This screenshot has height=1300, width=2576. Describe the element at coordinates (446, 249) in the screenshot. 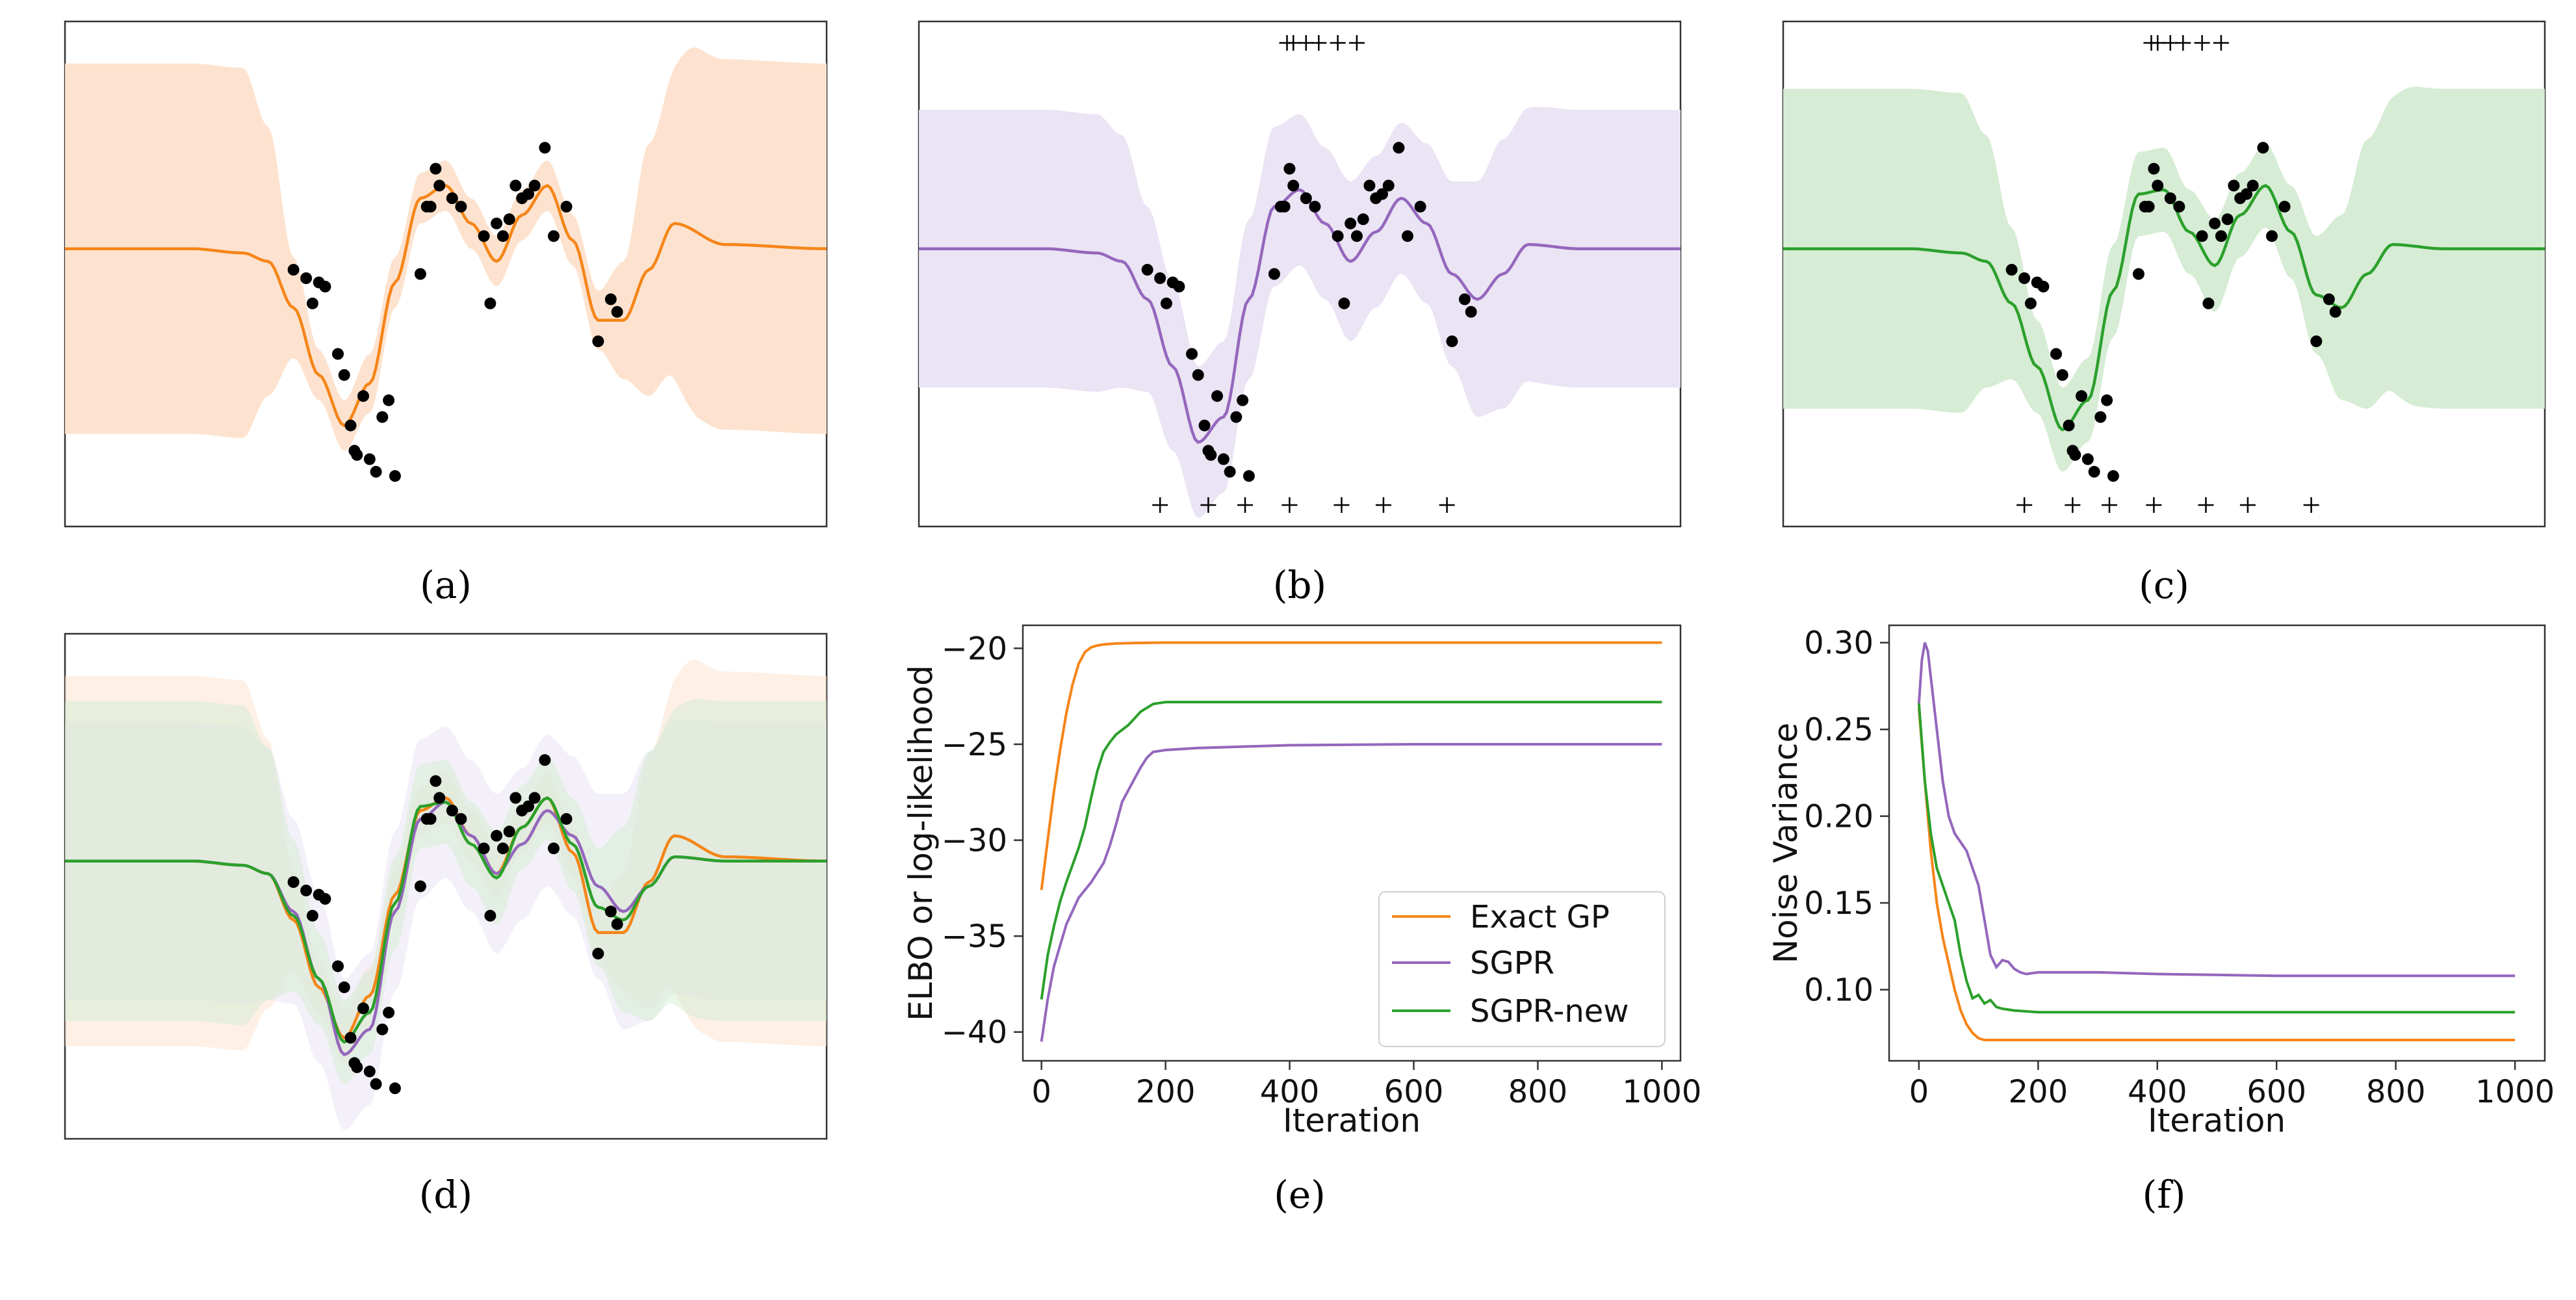

I see `panel-a-band-exact-gp` at that location.